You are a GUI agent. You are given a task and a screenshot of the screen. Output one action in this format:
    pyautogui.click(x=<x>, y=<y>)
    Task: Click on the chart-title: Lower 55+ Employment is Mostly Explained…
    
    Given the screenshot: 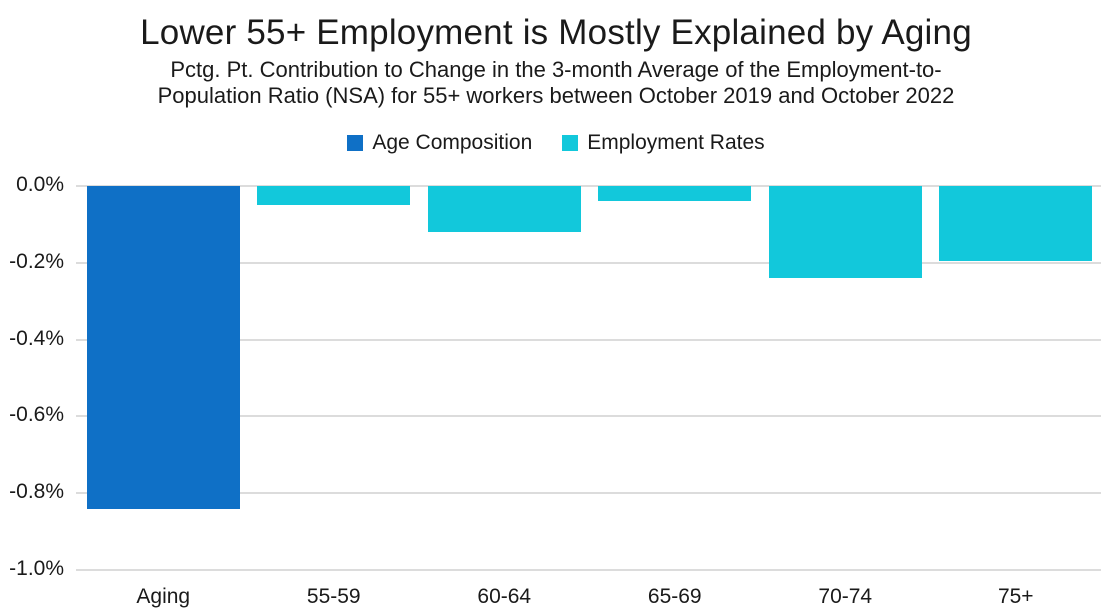 What is the action you would take?
    pyautogui.click(x=556, y=32)
    